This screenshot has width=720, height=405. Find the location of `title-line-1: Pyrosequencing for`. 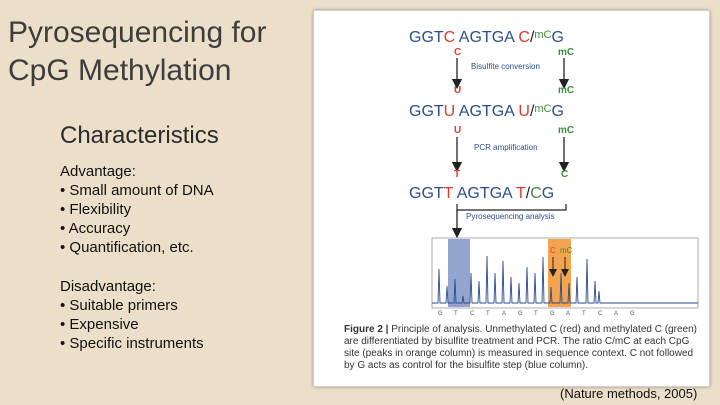

title-line-1: Pyrosequencing for is located at coordinates (137, 32).